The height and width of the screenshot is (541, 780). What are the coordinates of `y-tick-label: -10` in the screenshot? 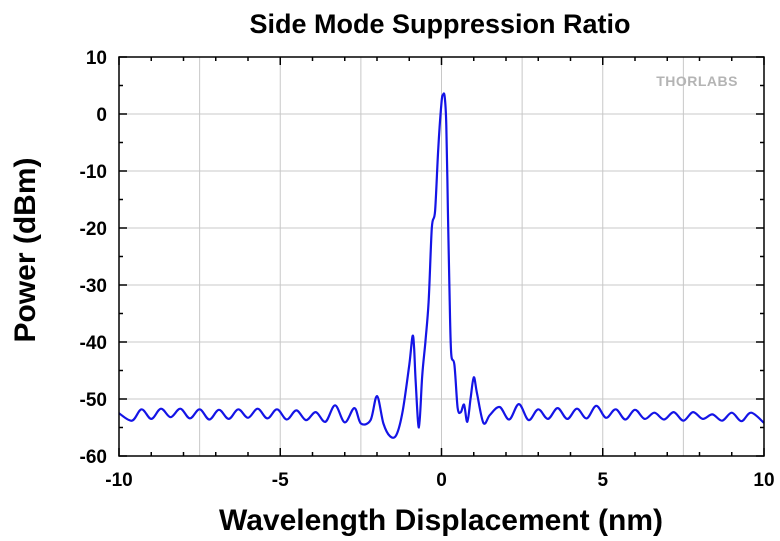 It's located at (93, 172).